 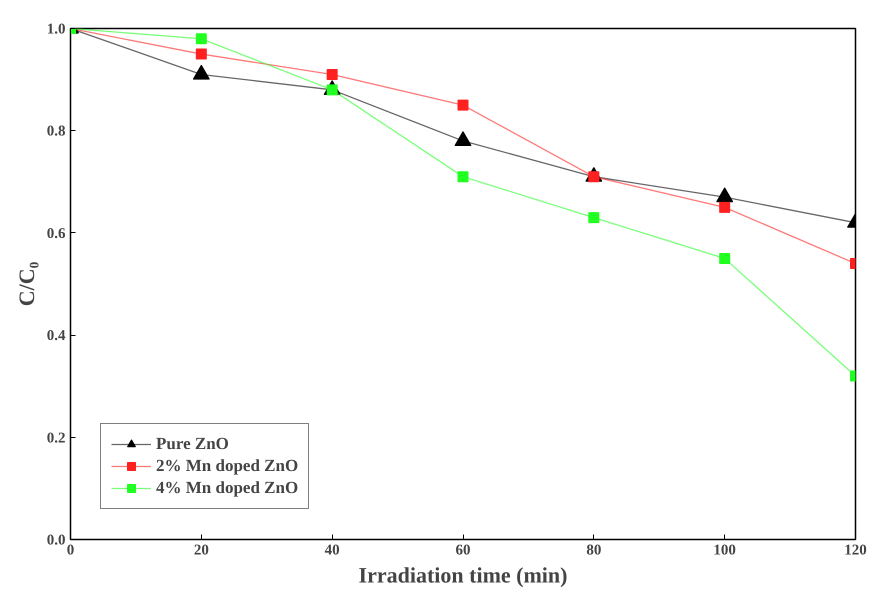 What do you see at coordinates (56, 30) in the screenshot?
I see `y-tick-label: 1.0` at bounding box center [56, 30].